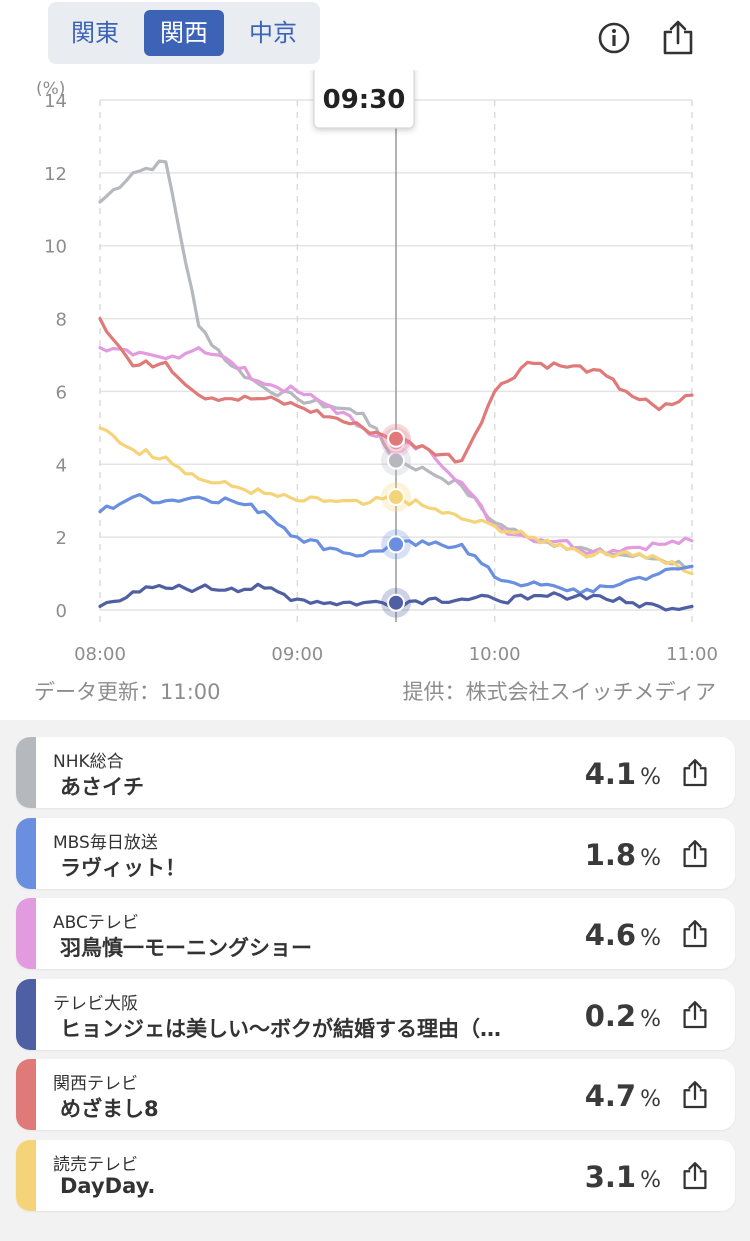 This screenshot has height=1241, width=750. I want to click on y-tick-label: 14, so click(55, 101).